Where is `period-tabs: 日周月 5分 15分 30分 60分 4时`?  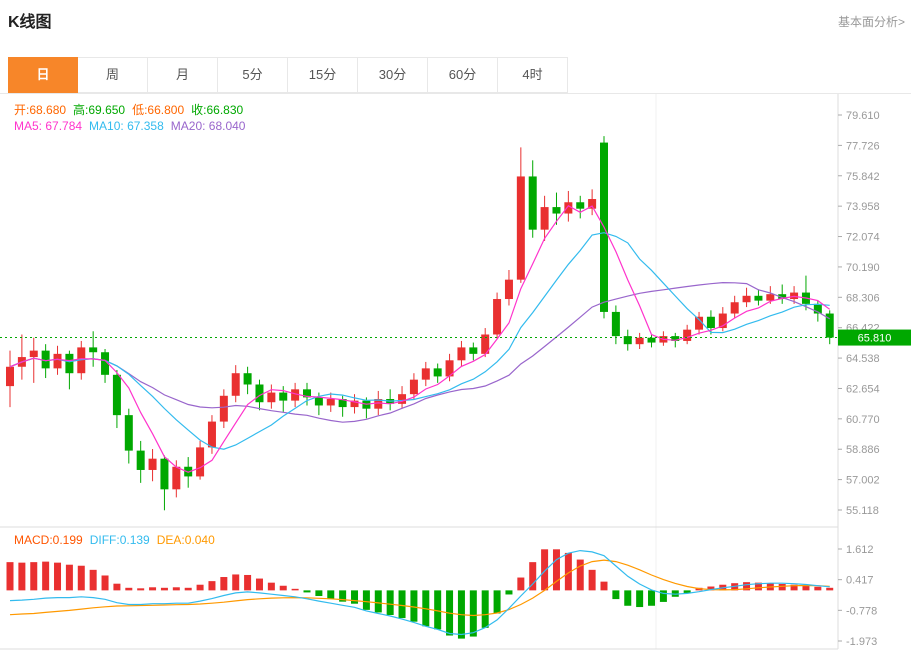 period-tabs: 日周月 5分 15分 30分 60分 4时 is located at coordinates (288, 75).